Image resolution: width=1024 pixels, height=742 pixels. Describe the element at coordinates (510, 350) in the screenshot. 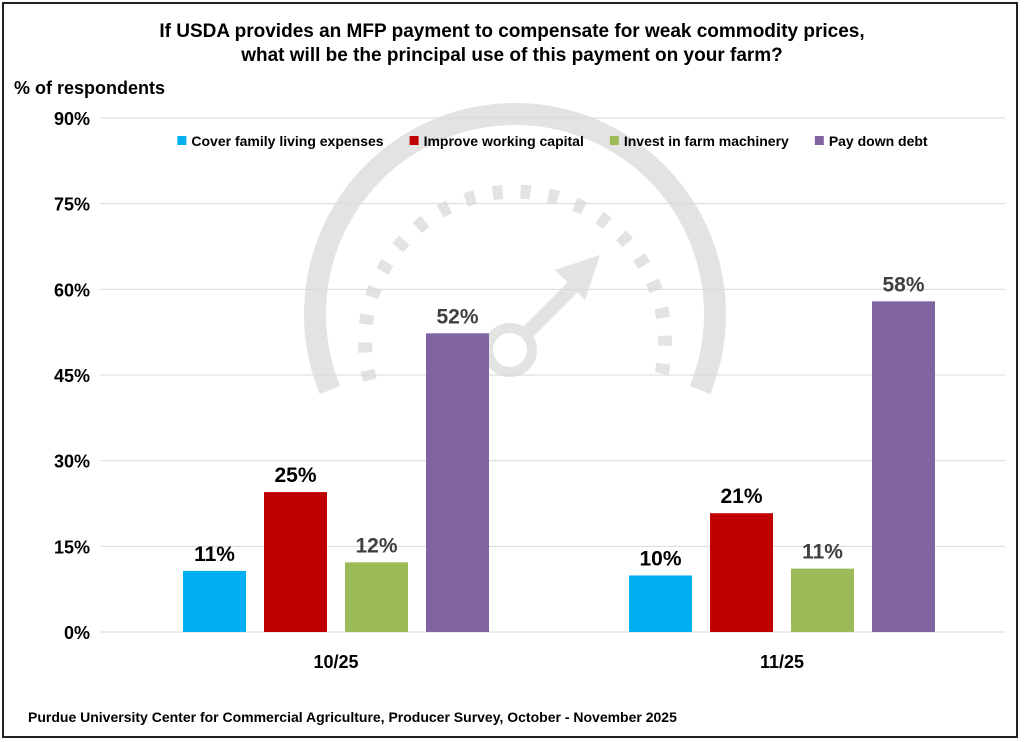

I see `watermark-gauge-hub` at that location.